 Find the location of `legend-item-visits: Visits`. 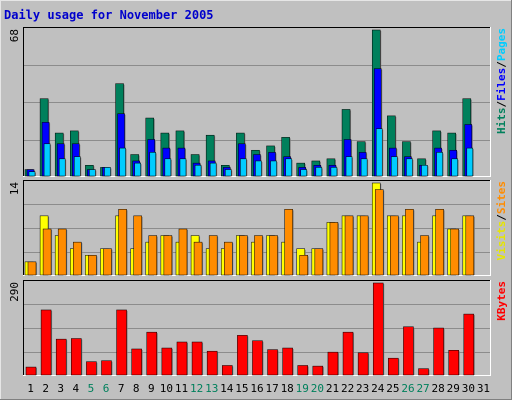

legend-item-visits: Visits is located at coordinates (501, 241).